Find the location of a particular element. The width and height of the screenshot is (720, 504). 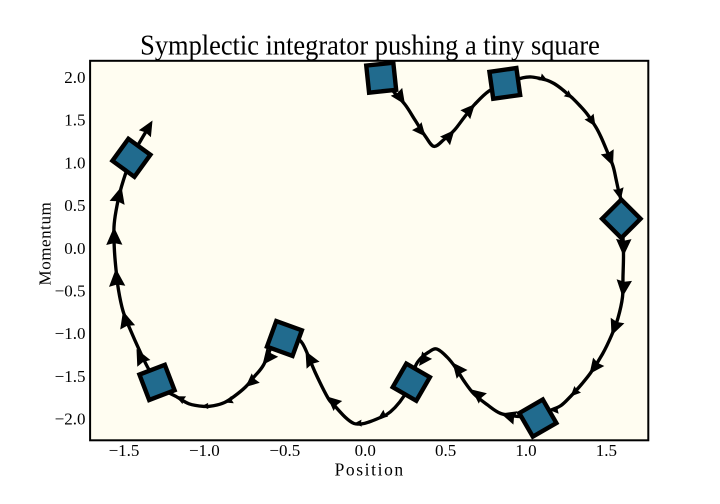

svg-text: −2.0 is located at coordinates (70, 419).